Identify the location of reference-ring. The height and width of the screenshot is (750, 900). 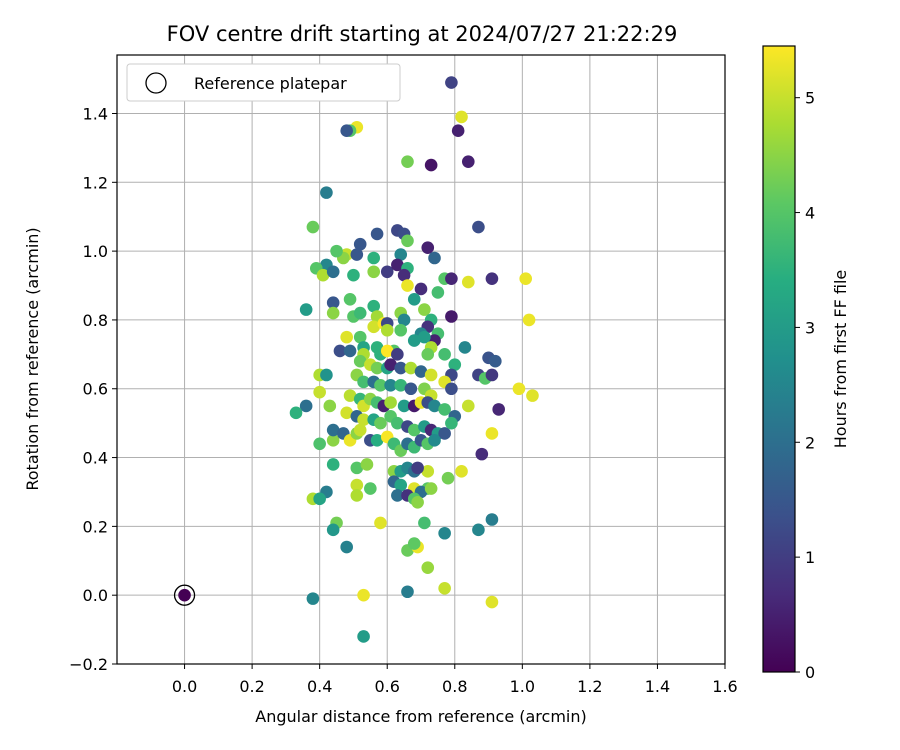
(184, 595).